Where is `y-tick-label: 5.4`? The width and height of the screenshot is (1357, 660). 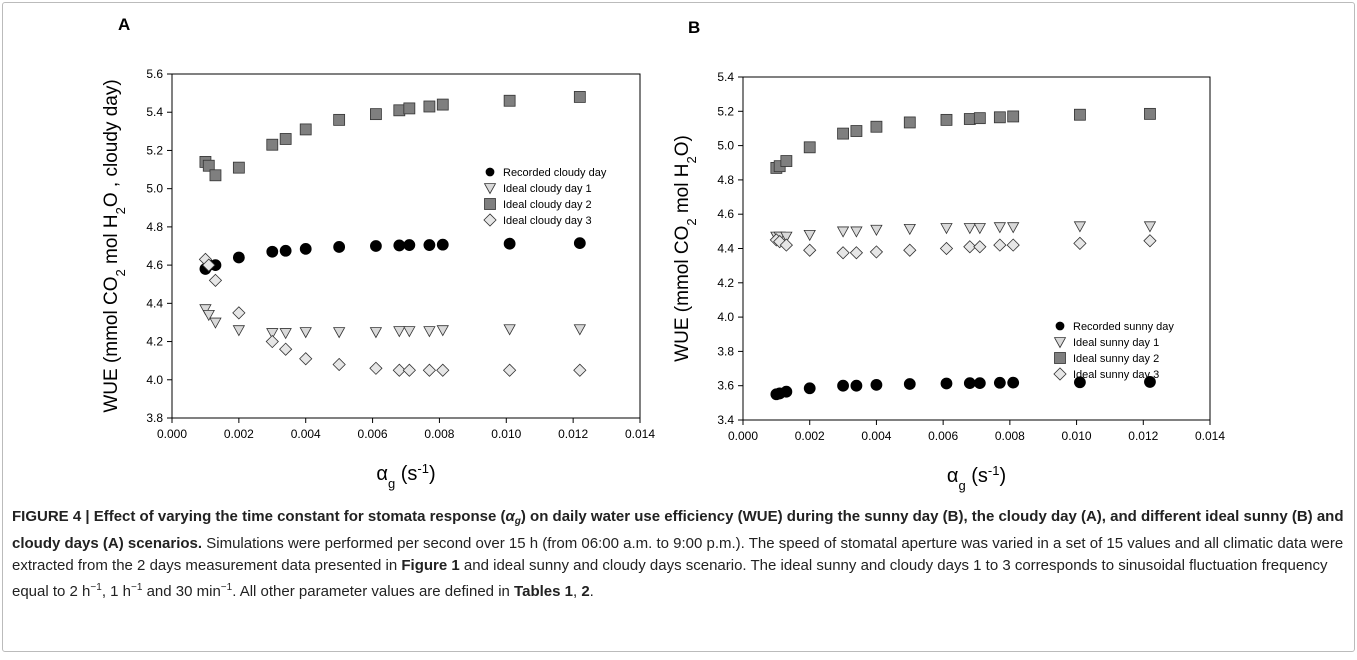 y-tick-label: 5.4 is located at coordinates (725, 77).